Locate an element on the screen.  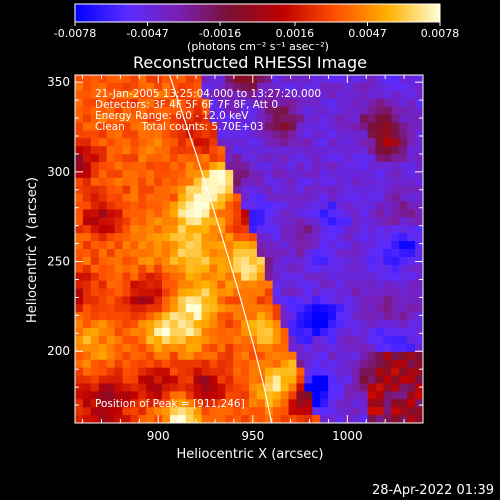
limb-line is located at coordinates (220, 249).